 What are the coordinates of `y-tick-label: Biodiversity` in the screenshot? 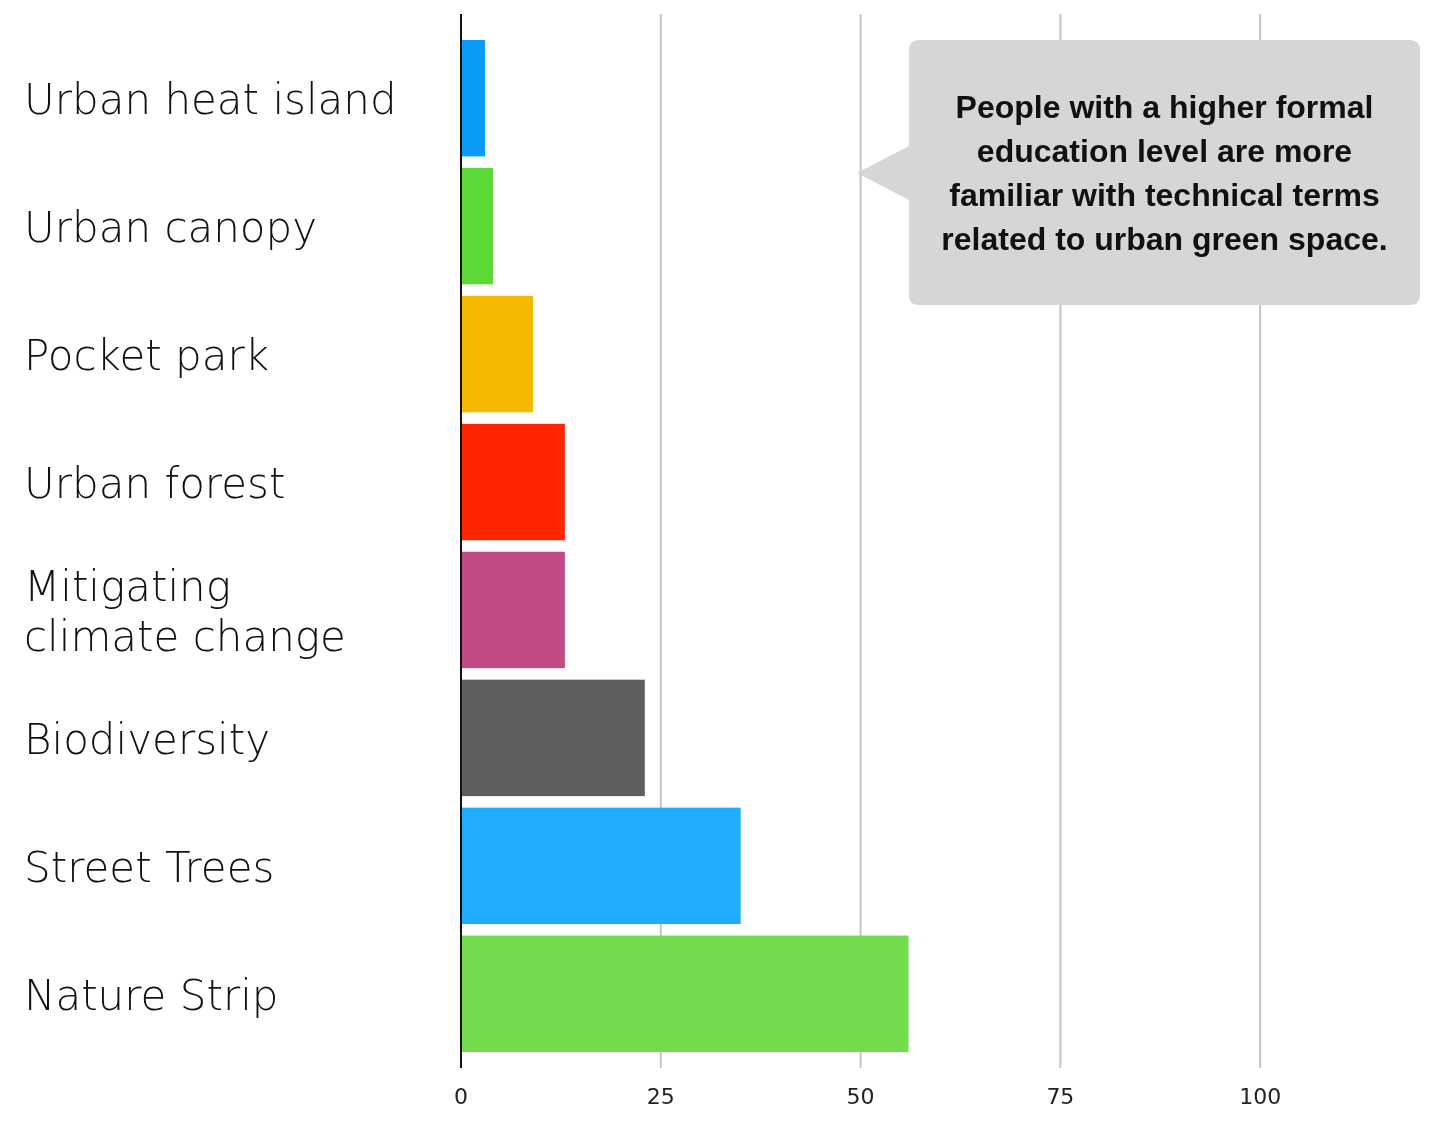 It's located at (147, 739).